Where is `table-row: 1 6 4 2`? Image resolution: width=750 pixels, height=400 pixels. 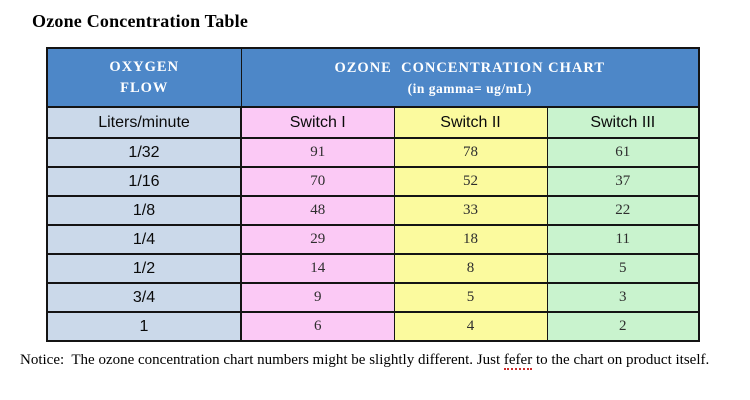 table-row: 1 6 4 2 is located at coordinates (373, 326).